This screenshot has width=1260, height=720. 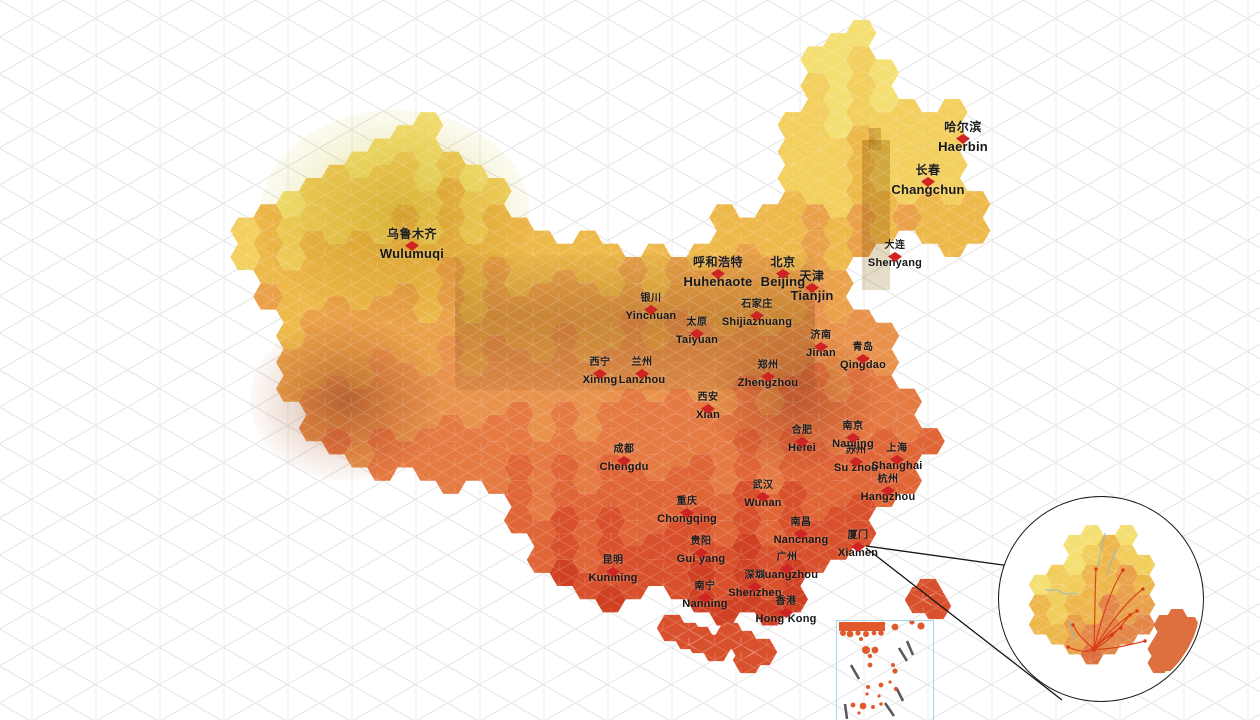 I want to click on magnifier-inset-xiamen, so click(x=1101, y=599).